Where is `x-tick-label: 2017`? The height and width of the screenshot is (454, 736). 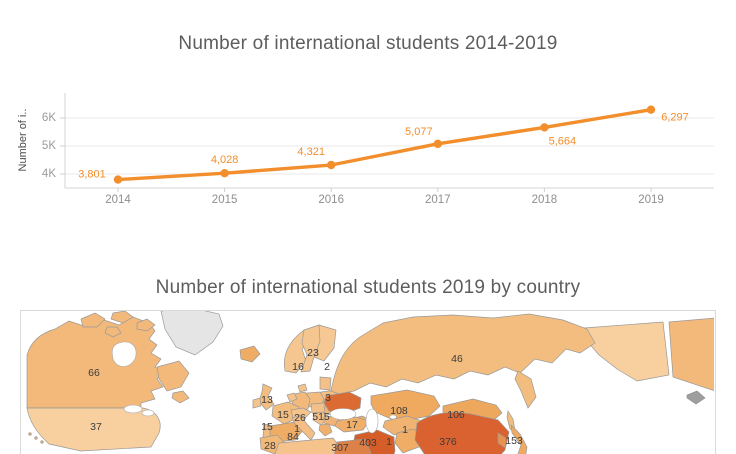 x-tick-label: 2017 is located at coordinates (438, 200).